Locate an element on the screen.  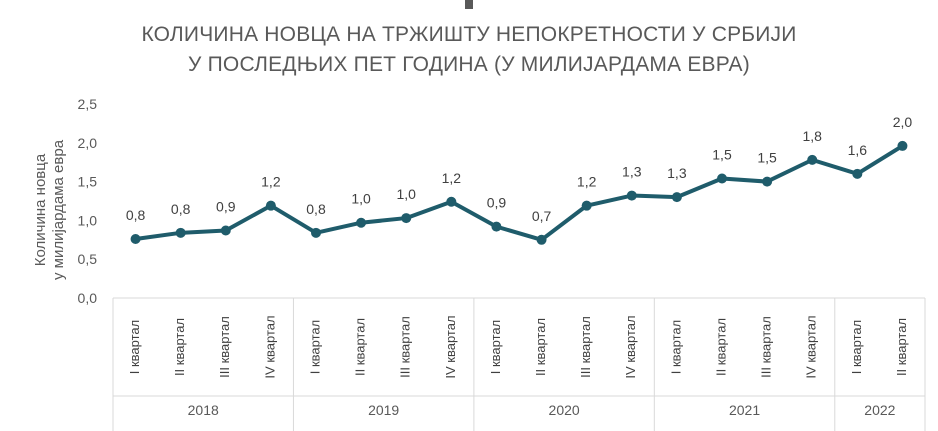
y-tick-label: 1,0 is located at coordinates (88, 220).